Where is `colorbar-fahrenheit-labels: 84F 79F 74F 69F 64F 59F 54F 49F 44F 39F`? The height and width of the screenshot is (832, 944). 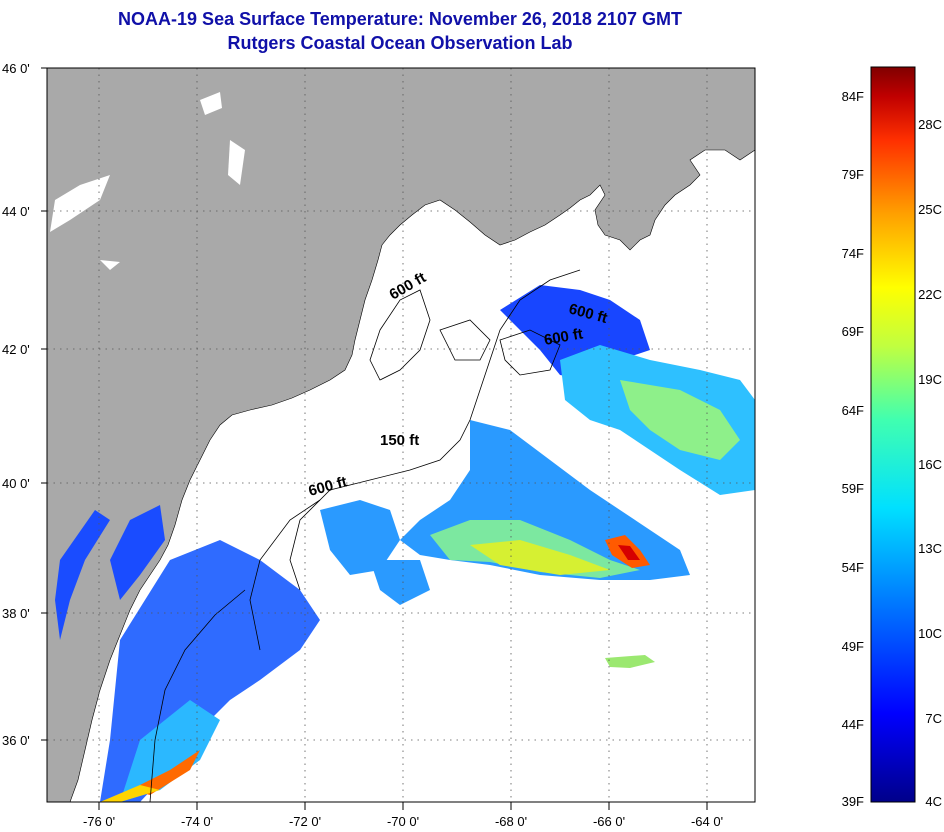
colorbar-fahrenheit-labels: 84F 79F 74F 69F 64F 59F 54F 49F 44F 39F is located at coordinates (853, 449).